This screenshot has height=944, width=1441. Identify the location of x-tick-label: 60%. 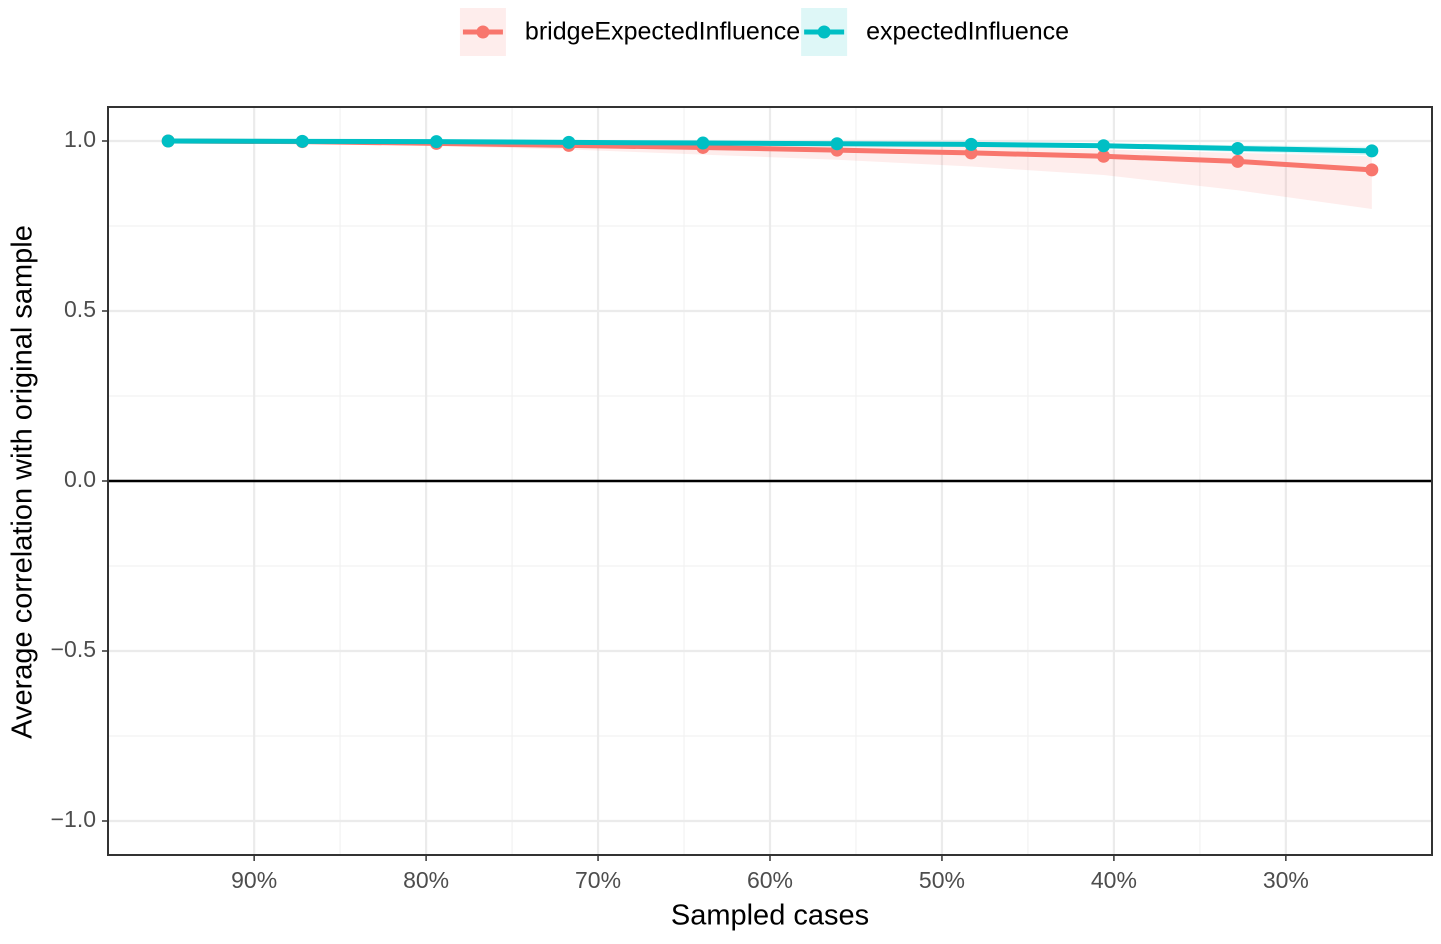
(770, 880).